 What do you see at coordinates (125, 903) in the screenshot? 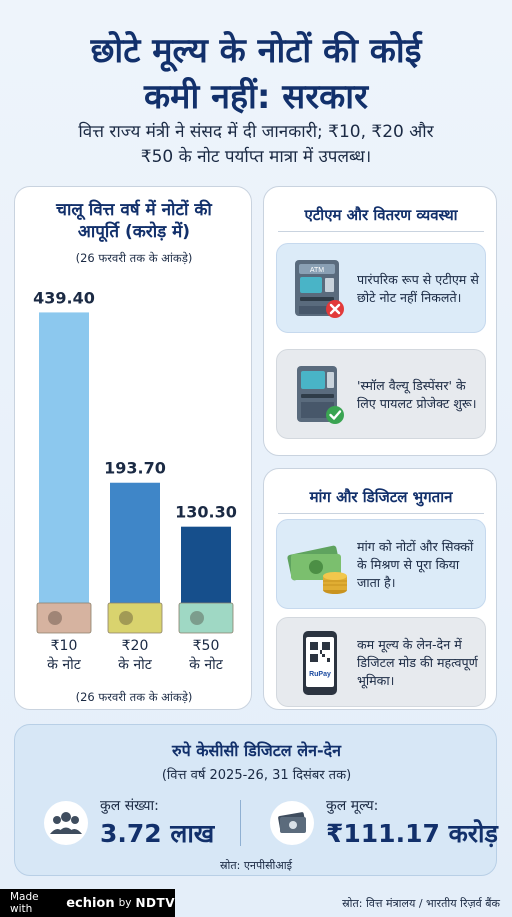
I see `by-text: by` at bounding box center [125, 903].